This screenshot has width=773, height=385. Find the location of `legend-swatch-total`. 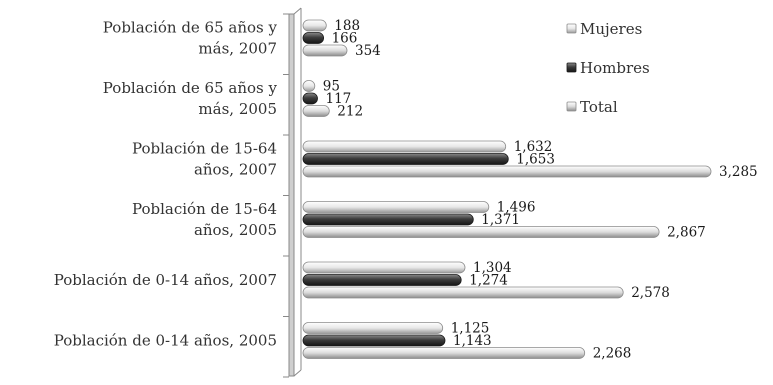

legend-swatch-total is located at coordinates (571, 106).